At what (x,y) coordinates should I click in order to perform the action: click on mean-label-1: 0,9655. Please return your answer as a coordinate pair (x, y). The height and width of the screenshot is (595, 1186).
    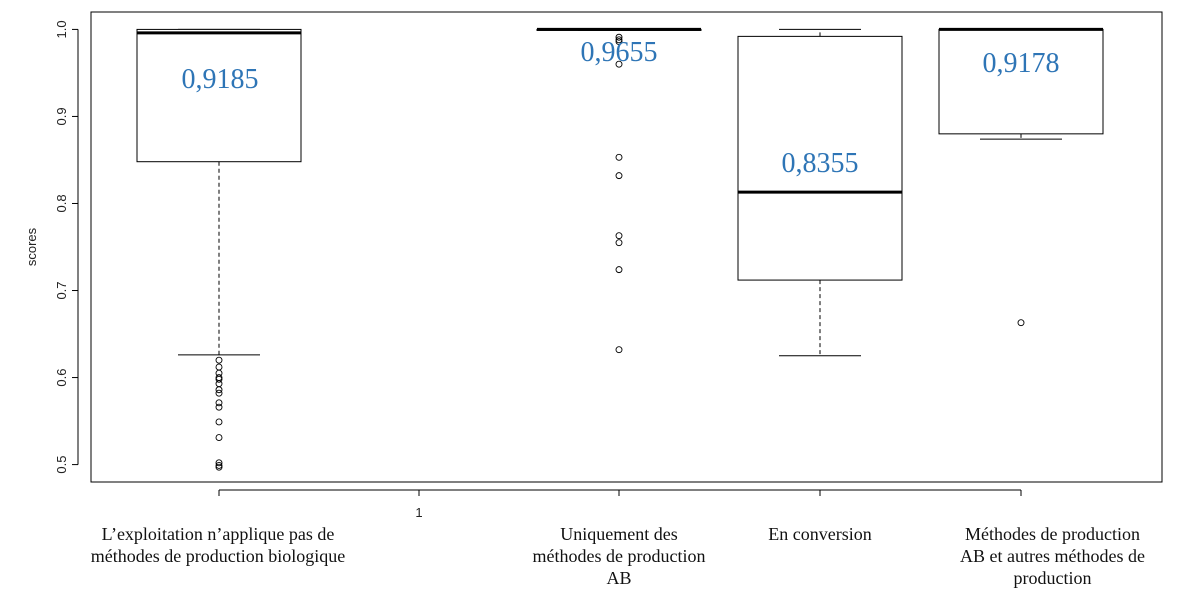
    Looking at the image, I should click on (619, 52).